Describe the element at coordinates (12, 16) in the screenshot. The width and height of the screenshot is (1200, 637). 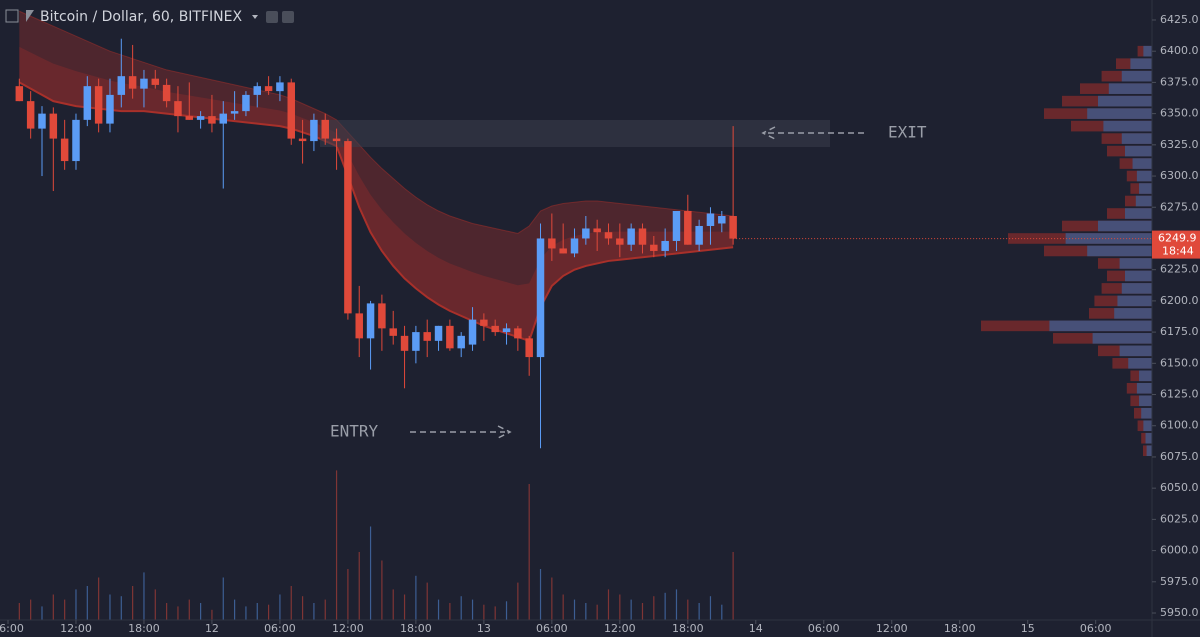
I see `expand-icon` at that location.